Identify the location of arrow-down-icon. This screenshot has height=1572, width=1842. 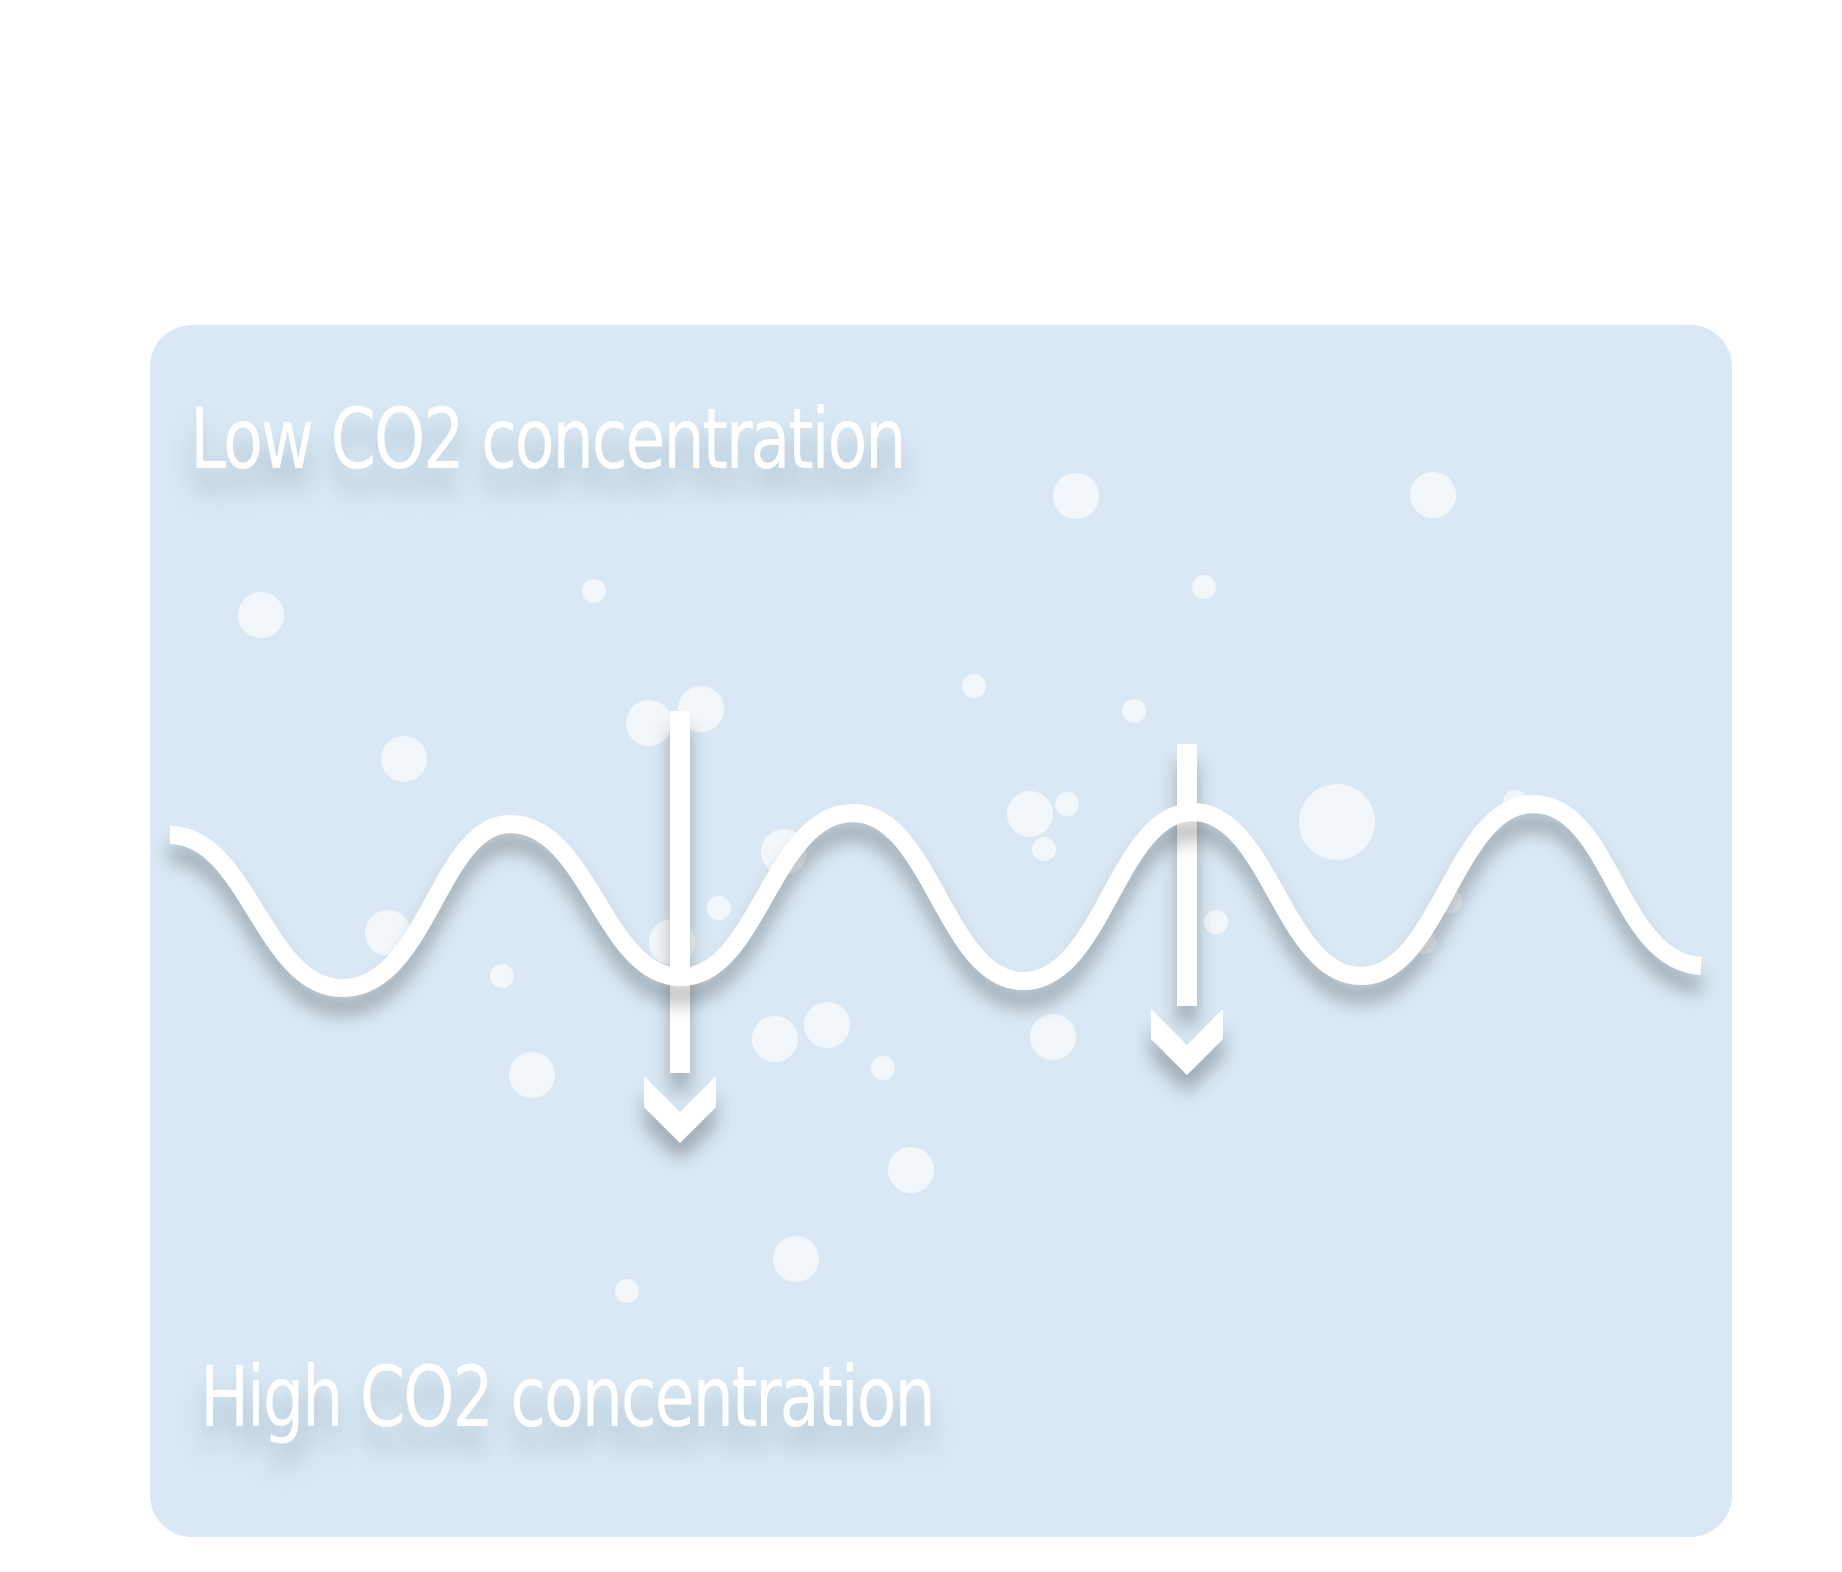
(1187, 909).